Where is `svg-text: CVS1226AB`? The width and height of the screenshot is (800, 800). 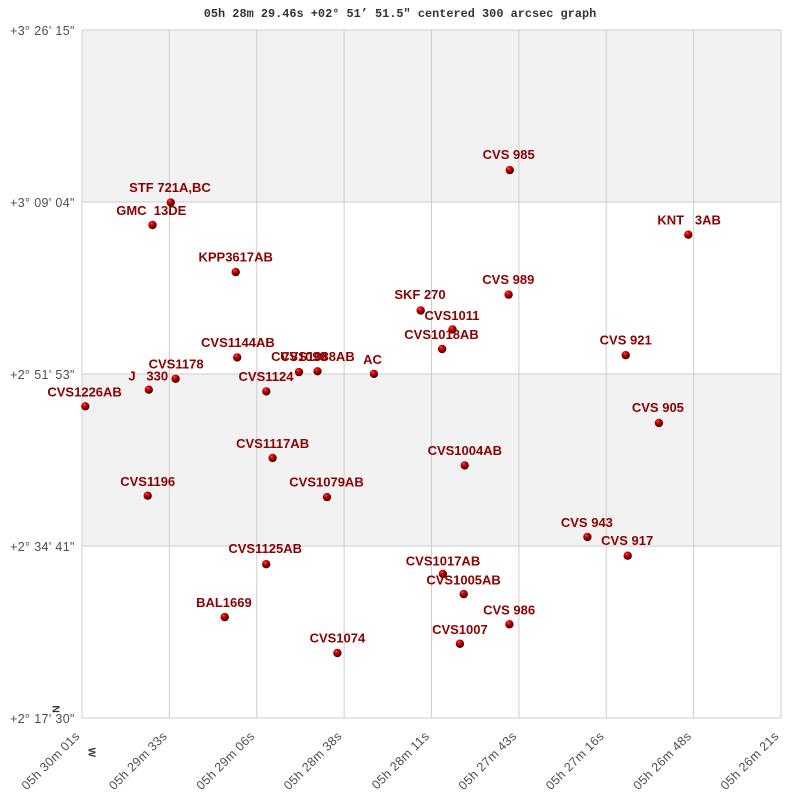
svg-text: CVS1226AB is located at coordinates (84, 392).